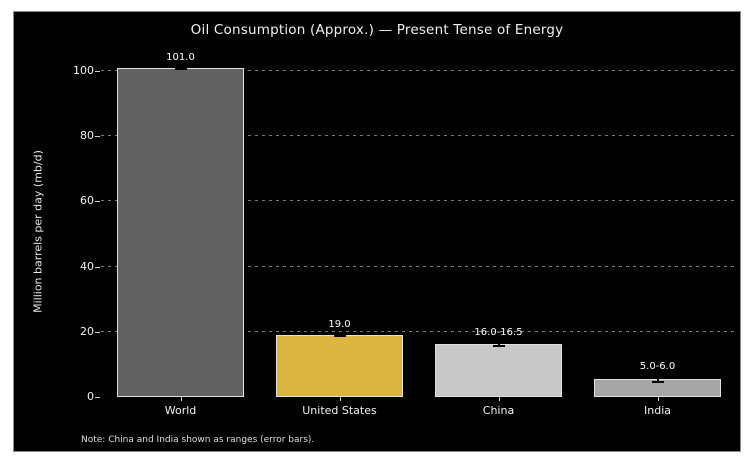 The image size is (756, 468). I want to click on xtick-mark-united-states, so click(340, 399).